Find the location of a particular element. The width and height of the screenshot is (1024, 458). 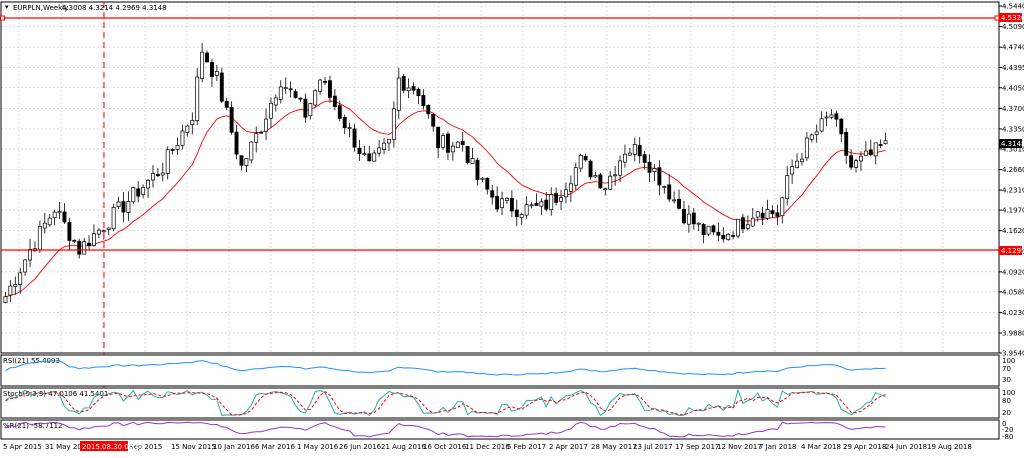

price-tick-label: 4.3010 is located at coordinates (1013, 149).